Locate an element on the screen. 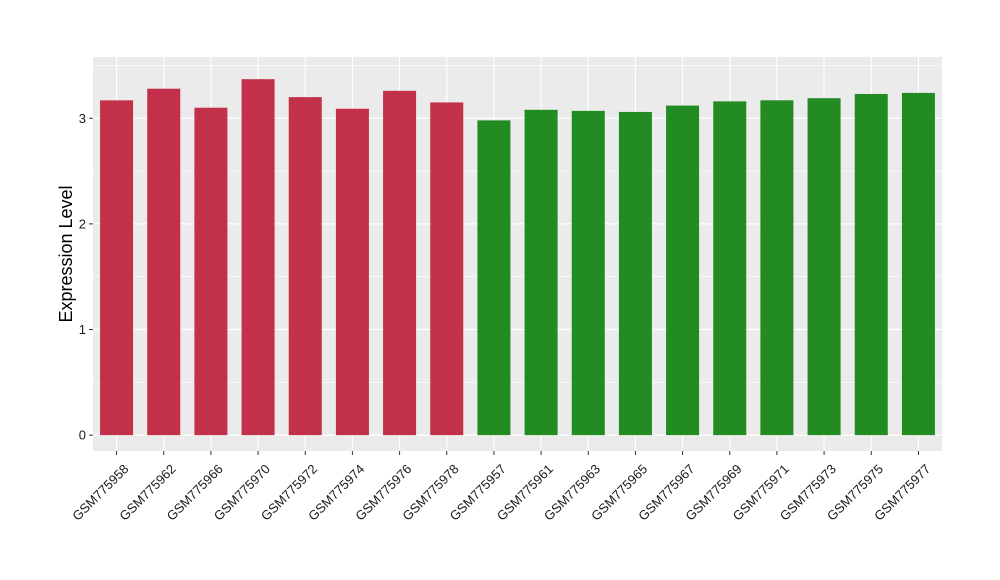 The height and width of the screenshot is (580, 1000). bar-GSM775977 is located at coordinates (918, 264).